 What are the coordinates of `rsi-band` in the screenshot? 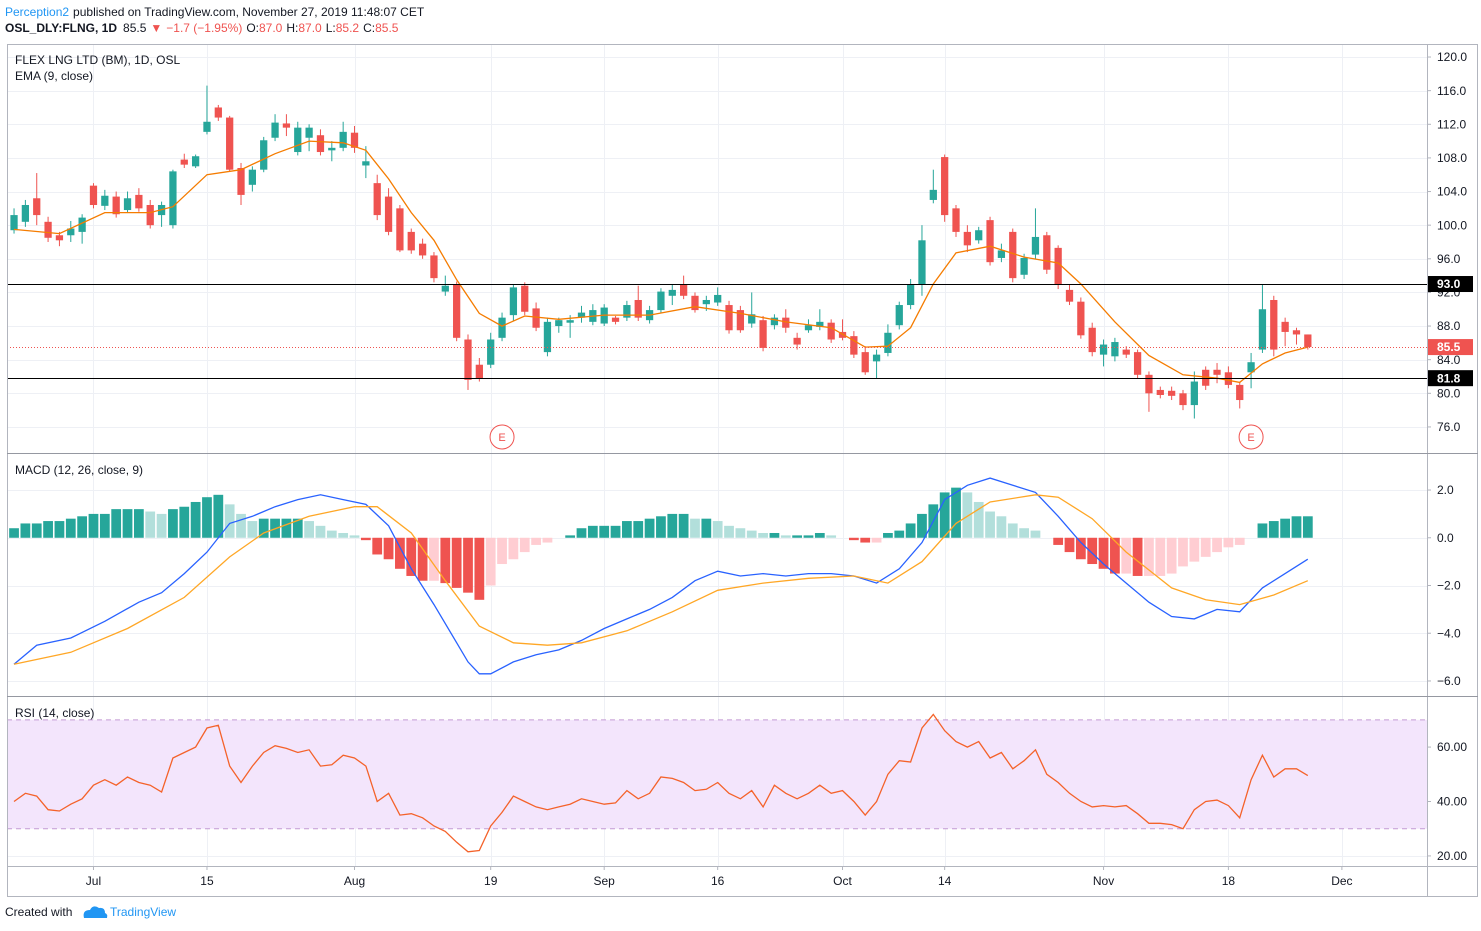 It's located at (717, 774).